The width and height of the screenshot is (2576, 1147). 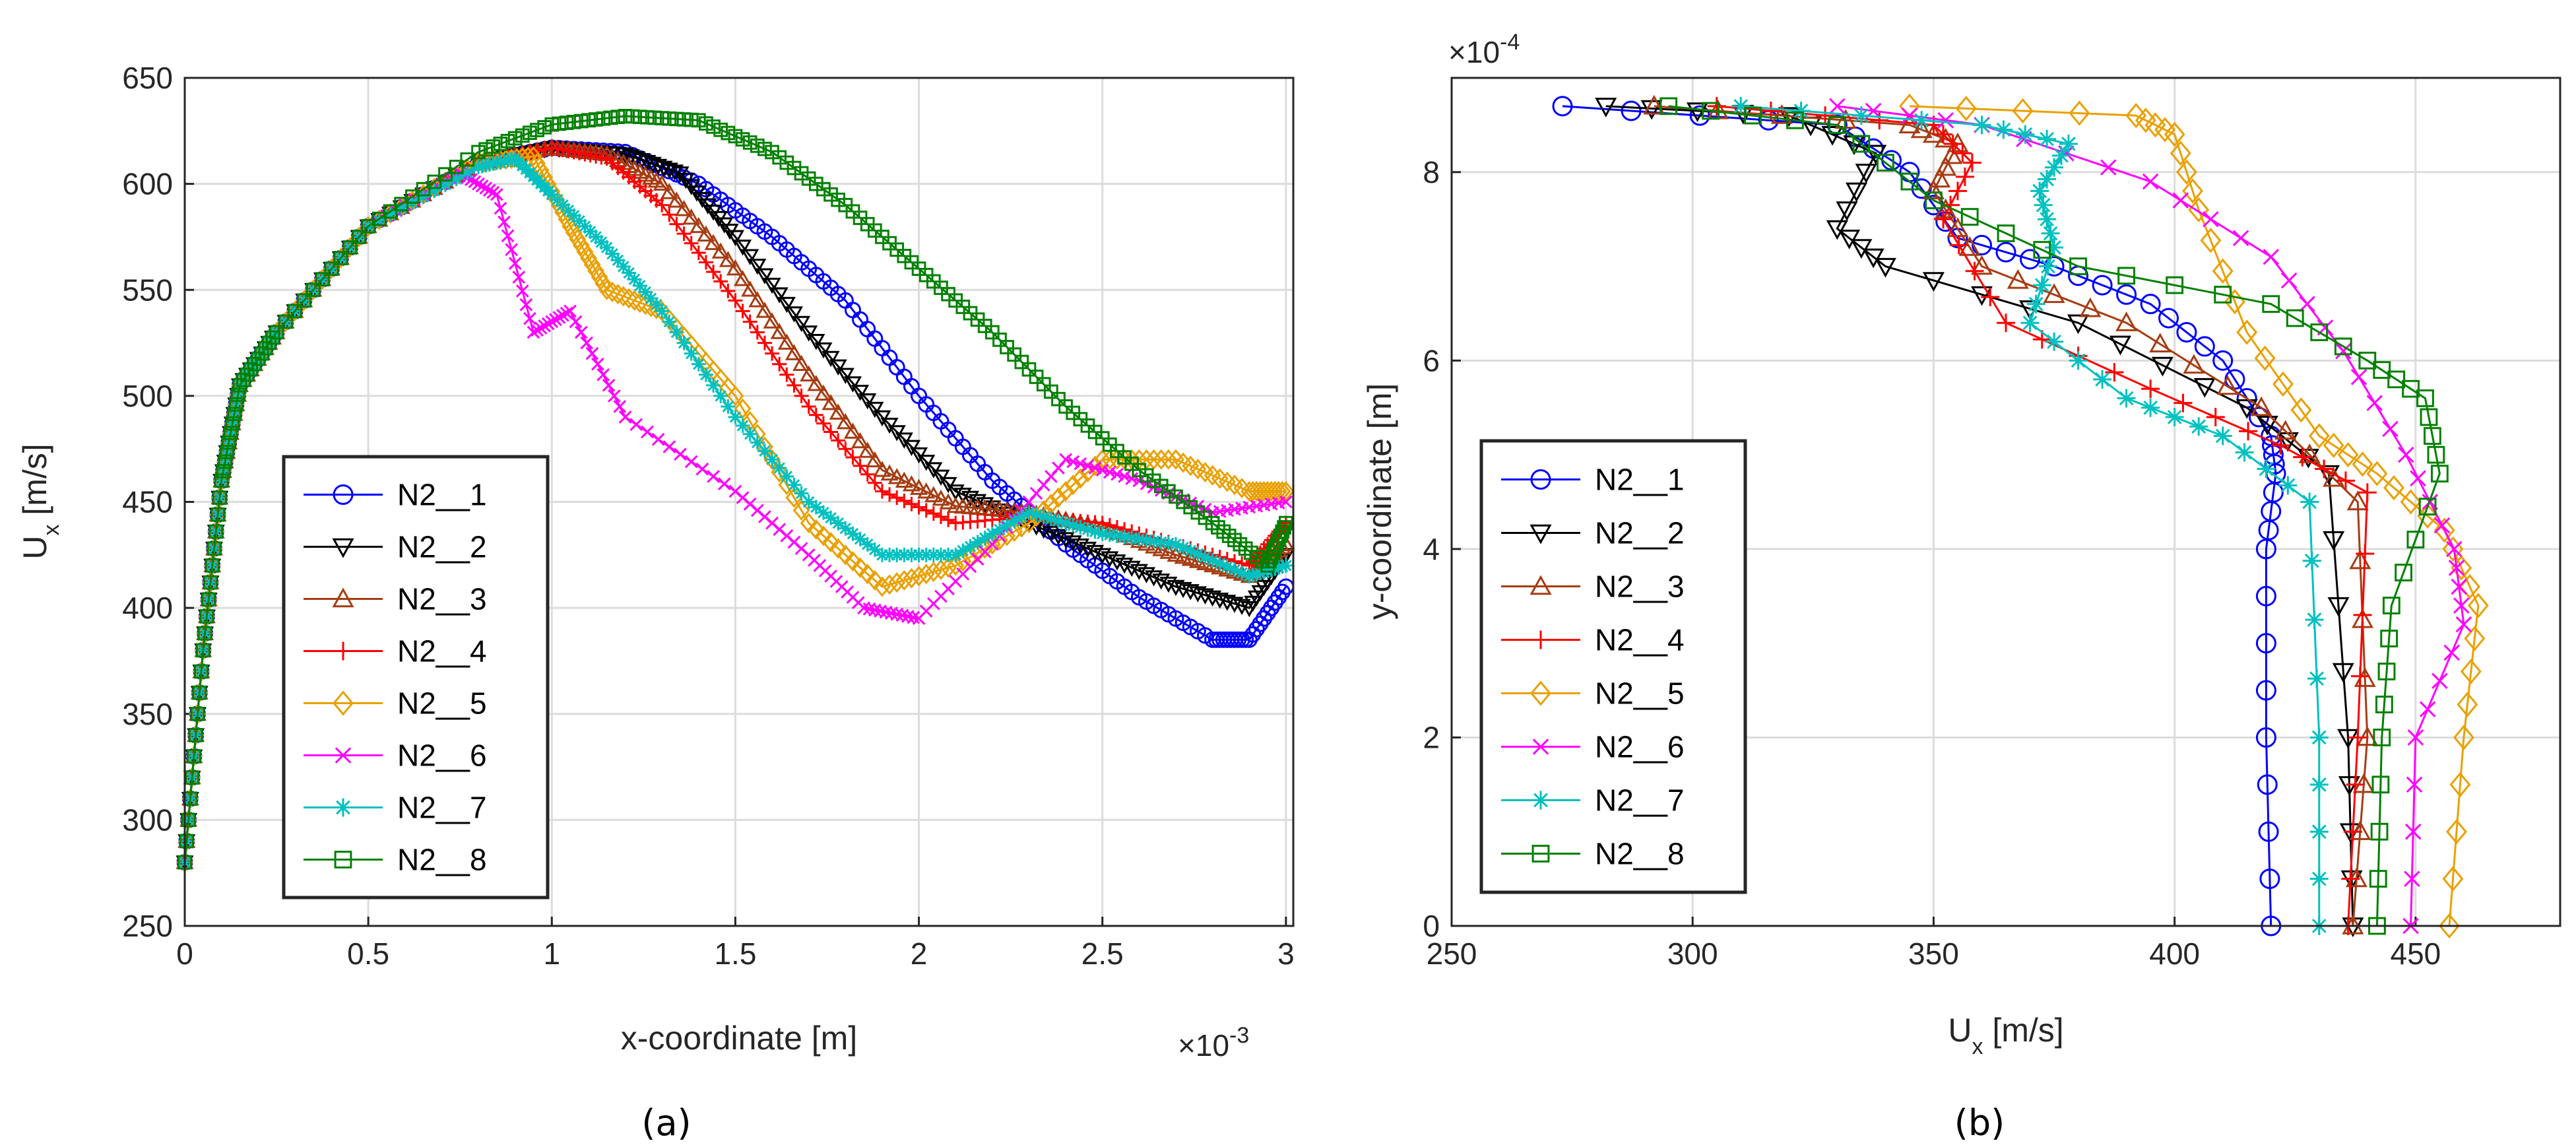 I want to click on x-tick-label: 350, so click(x=1933, y=953).